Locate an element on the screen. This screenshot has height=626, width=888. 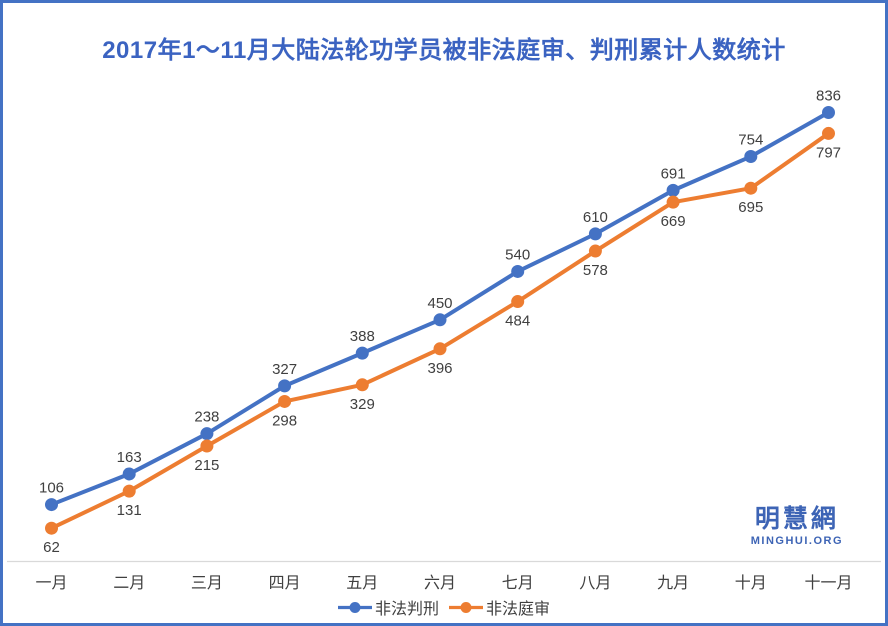
data-label-tried: 396 is located at coordinates (439, 368).